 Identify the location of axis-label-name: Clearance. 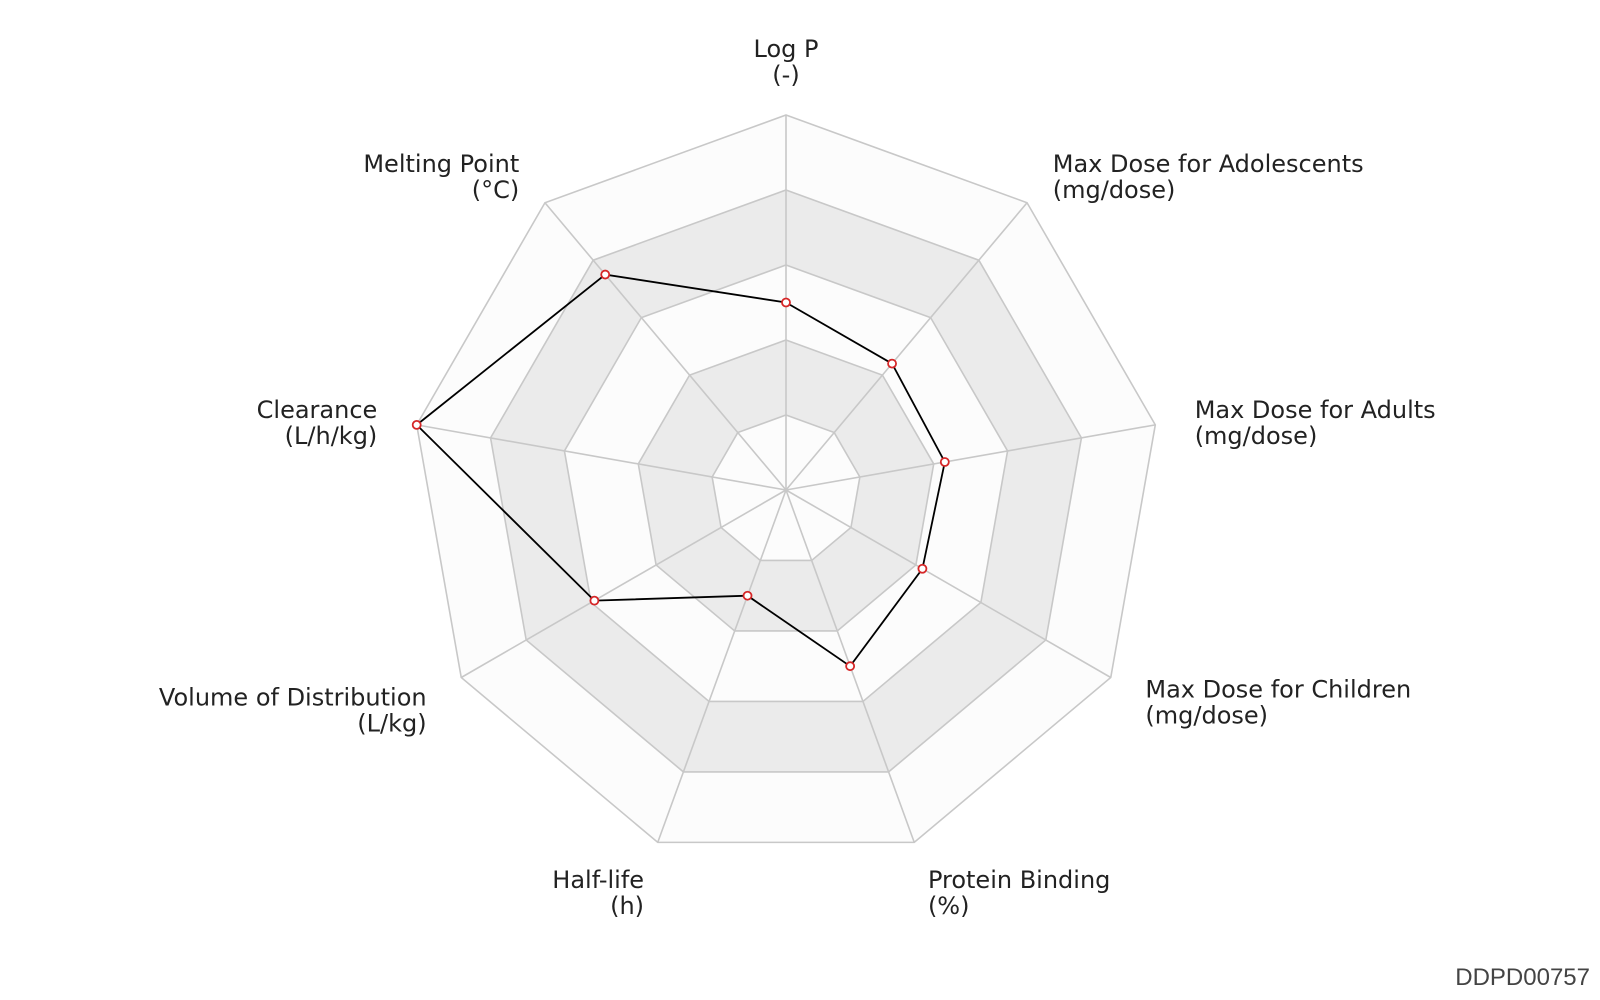
(317, 410).